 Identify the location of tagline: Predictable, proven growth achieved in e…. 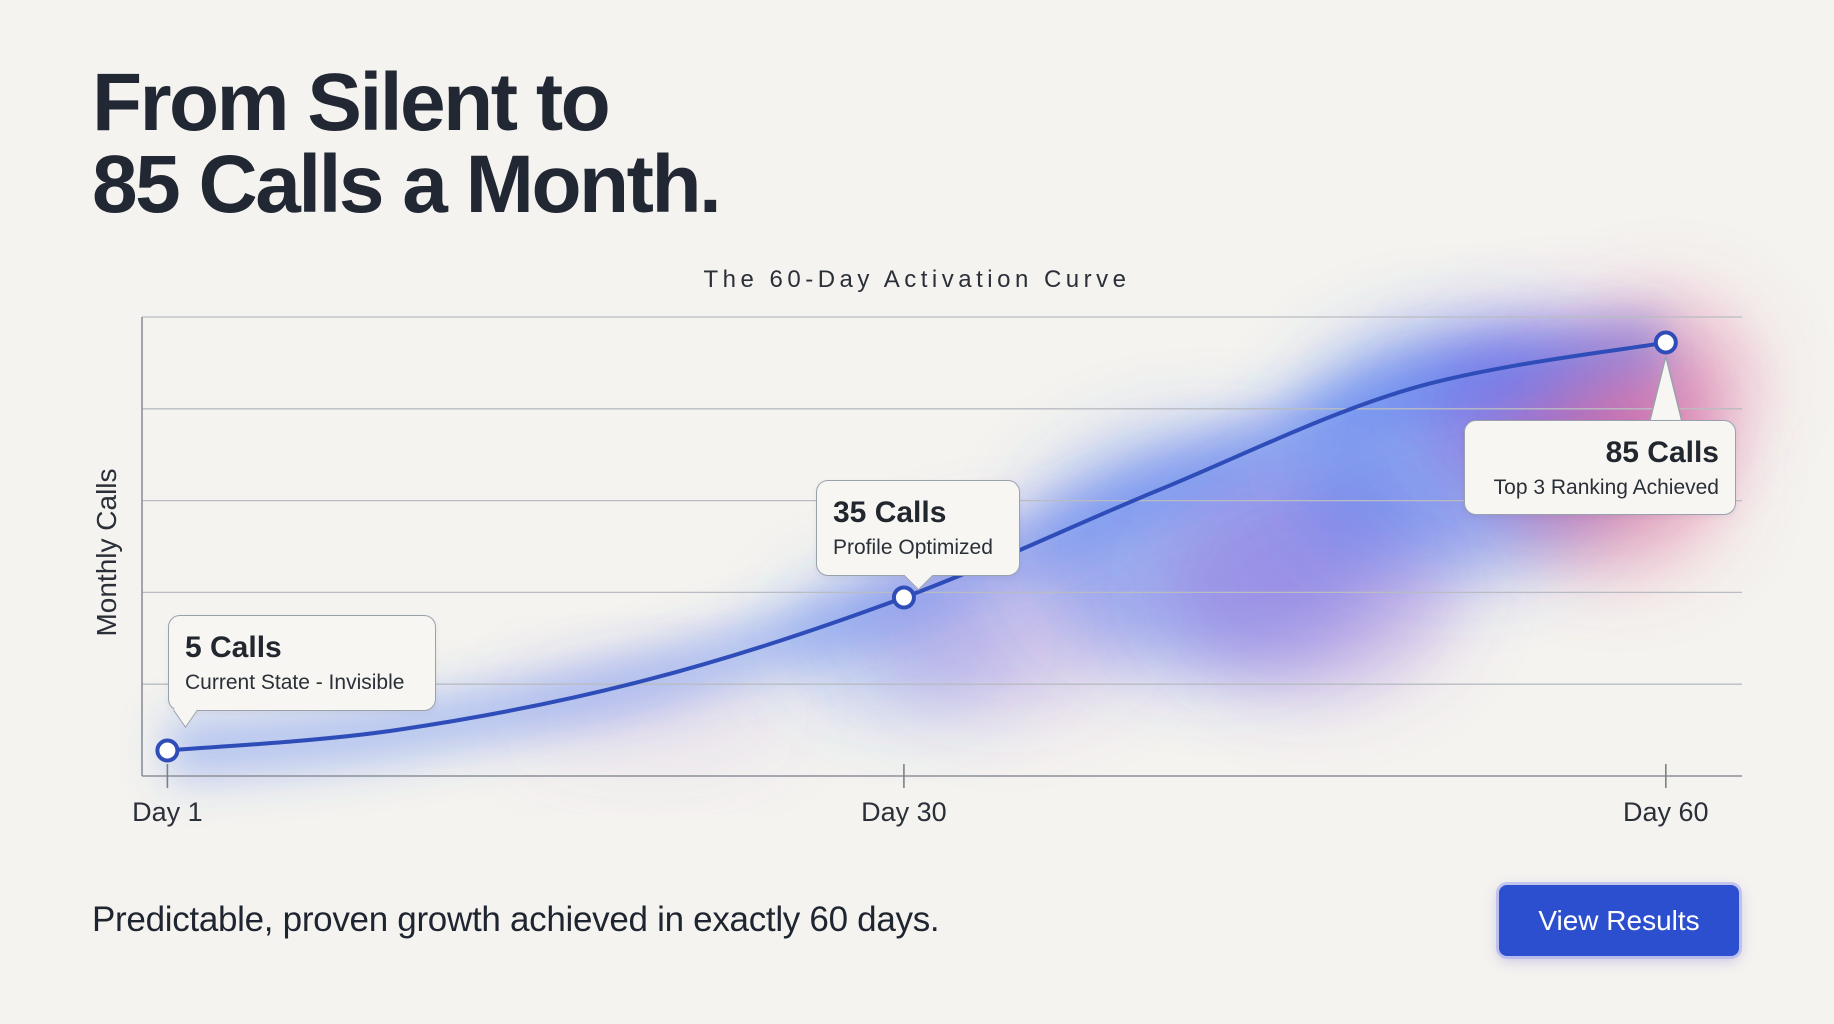
(516, 919).